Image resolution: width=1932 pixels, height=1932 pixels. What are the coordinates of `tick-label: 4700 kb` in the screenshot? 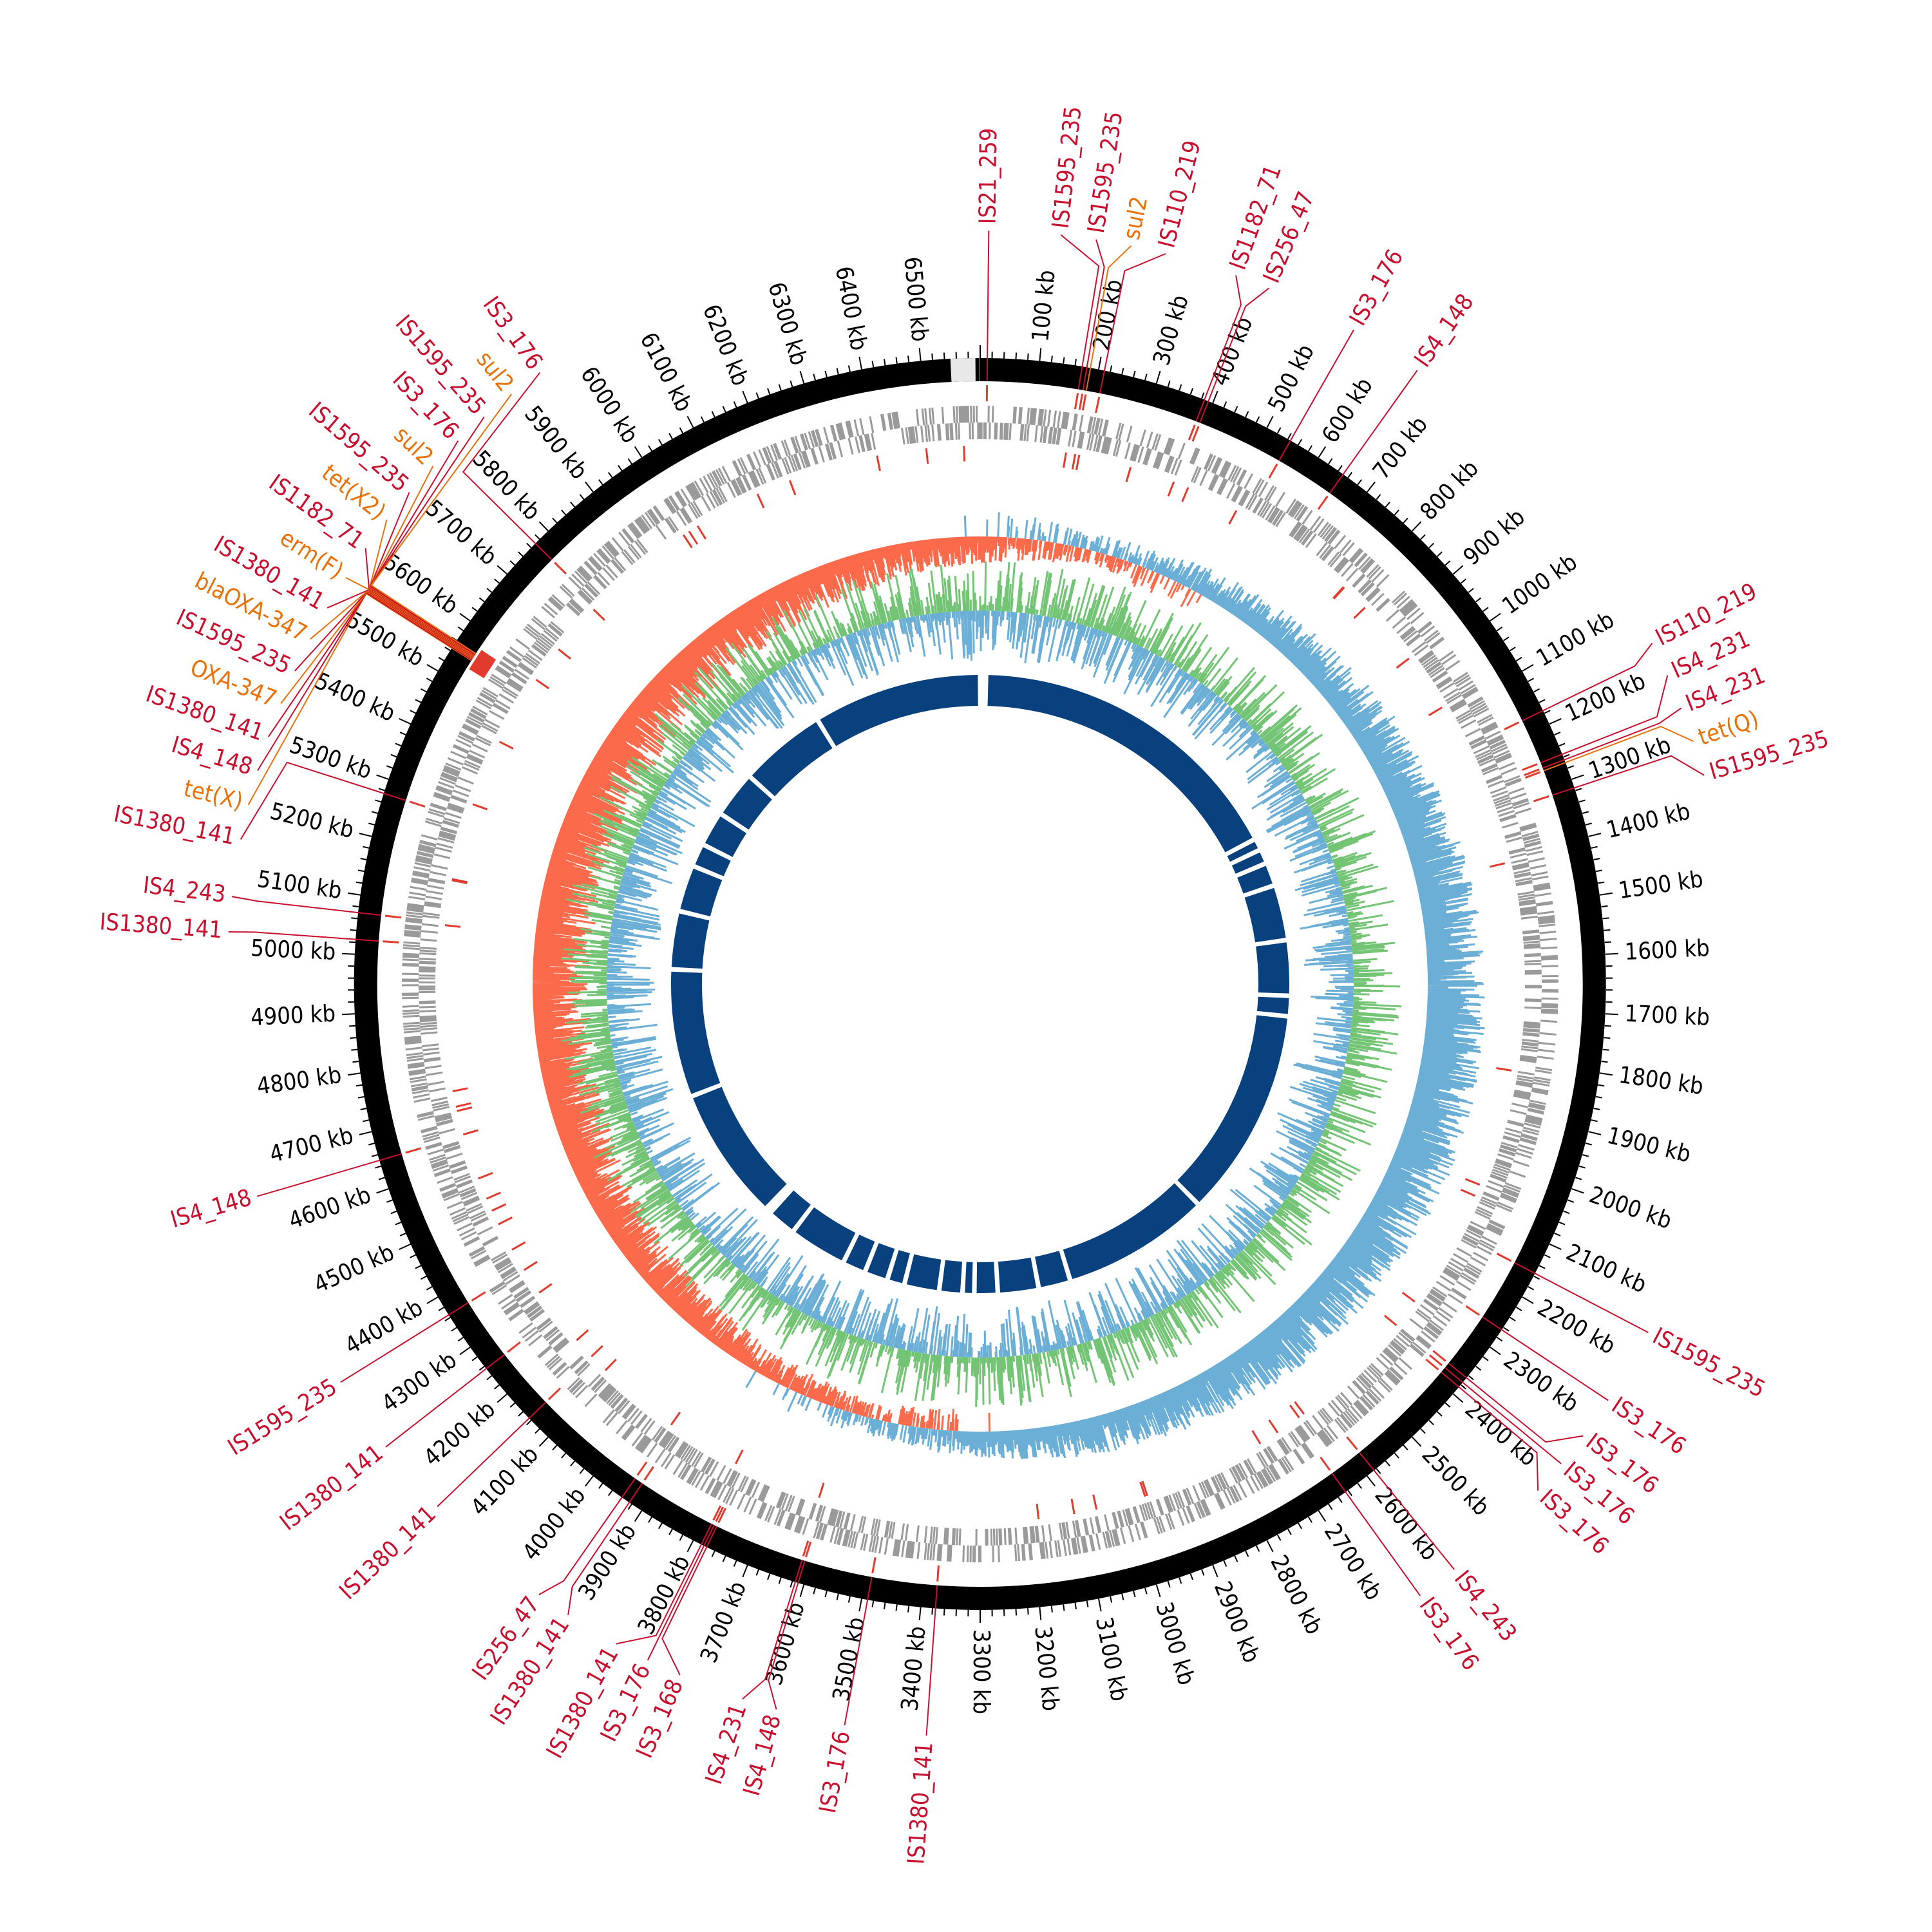 It's located at (311, 1145).